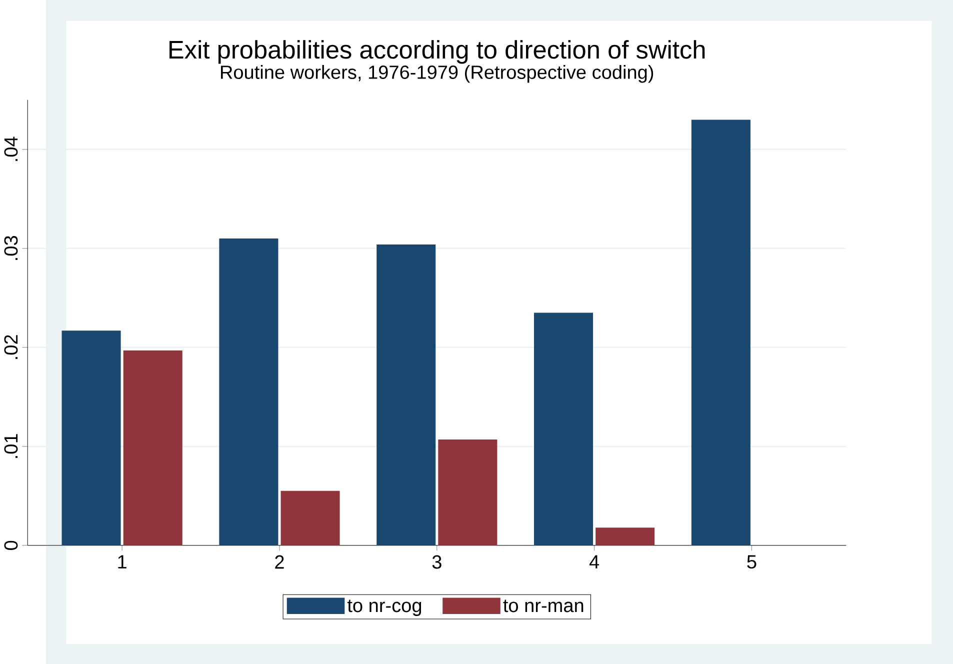 This screenshot has width=953, height=664. I want to click on x-tick-label: 2, so click(279, 561).